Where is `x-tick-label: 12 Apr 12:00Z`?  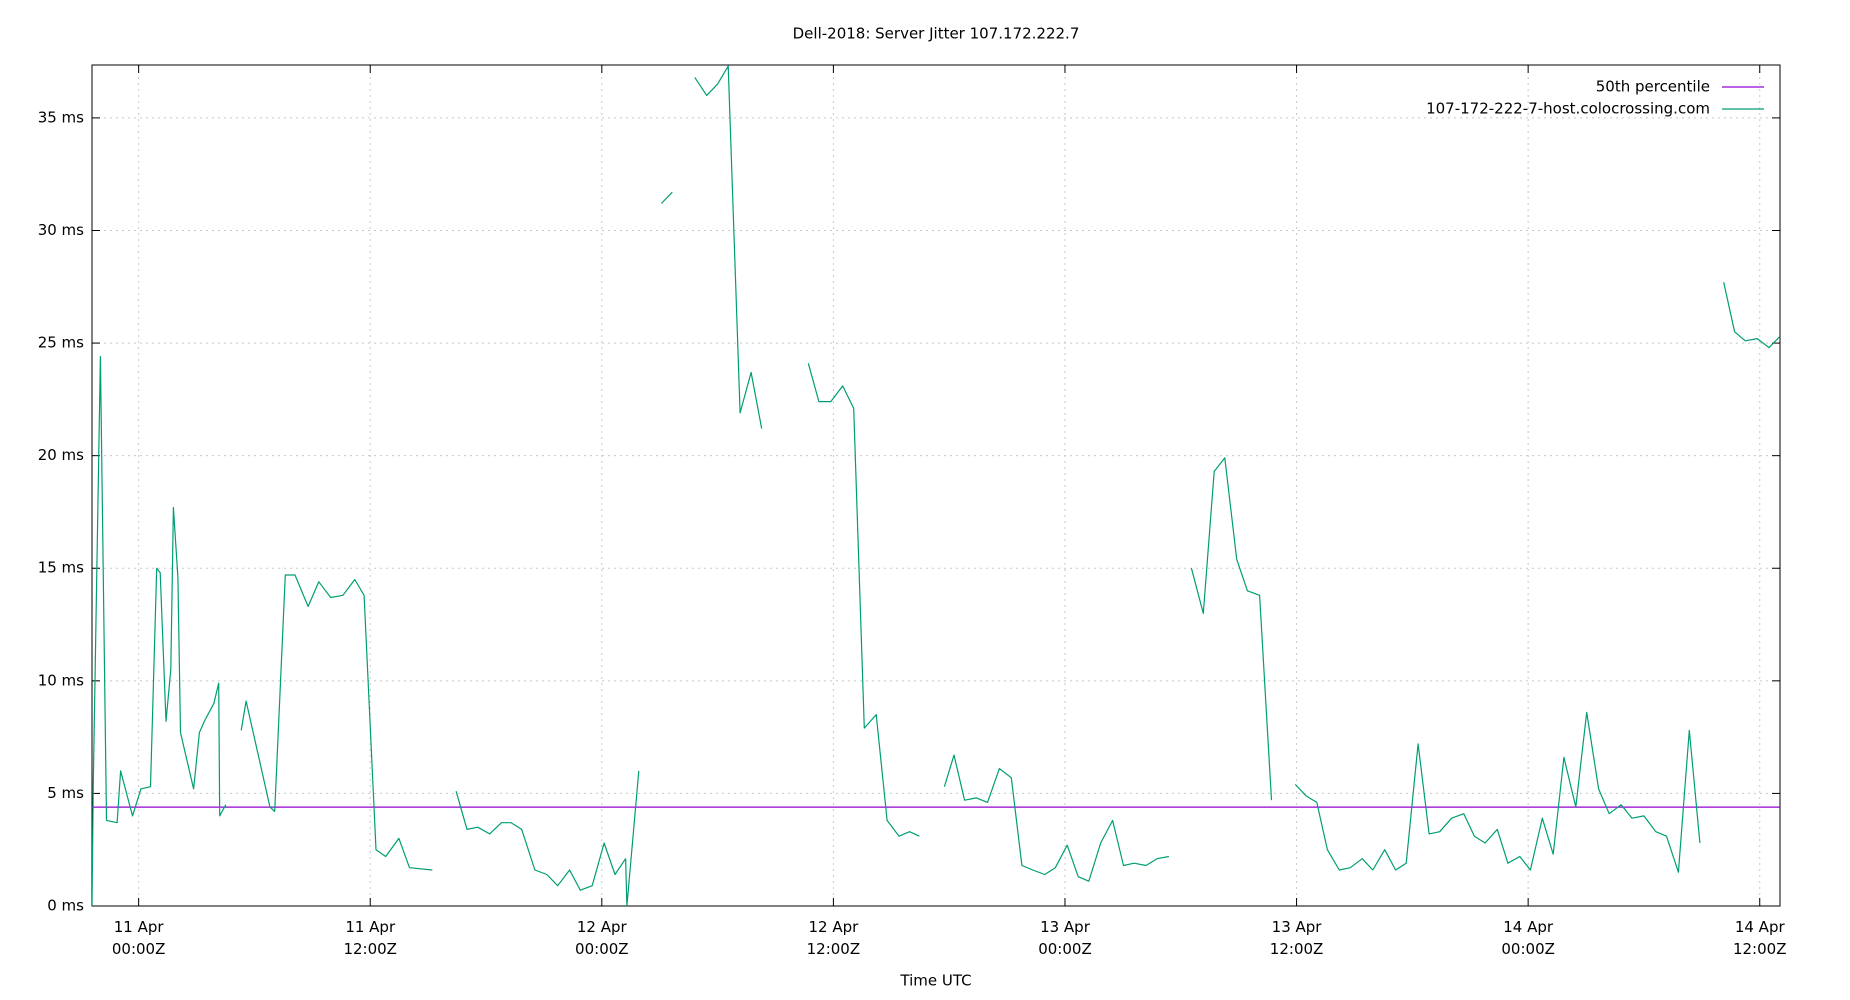
x-tick-label: 12 Apr 12:00Z is located at coordinates (834, 938).